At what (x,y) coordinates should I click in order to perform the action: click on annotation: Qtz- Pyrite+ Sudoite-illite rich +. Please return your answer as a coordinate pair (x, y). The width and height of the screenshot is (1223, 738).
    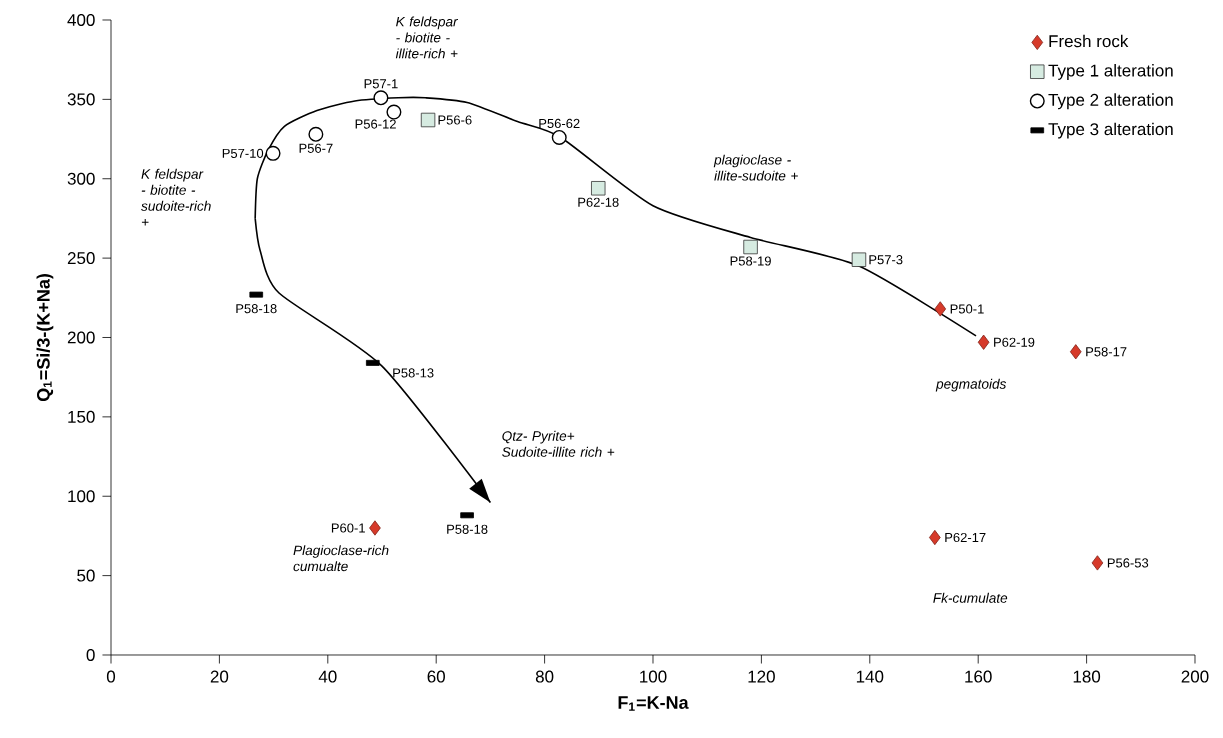
    Looking at the image, I should click on (558, 443).